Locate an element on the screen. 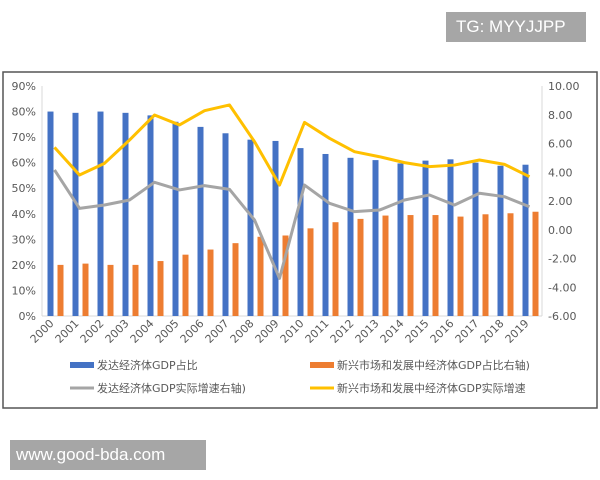 This screenshot has width=600, height=480. left-tick-label: 20% is located at coordinates (24, 265).